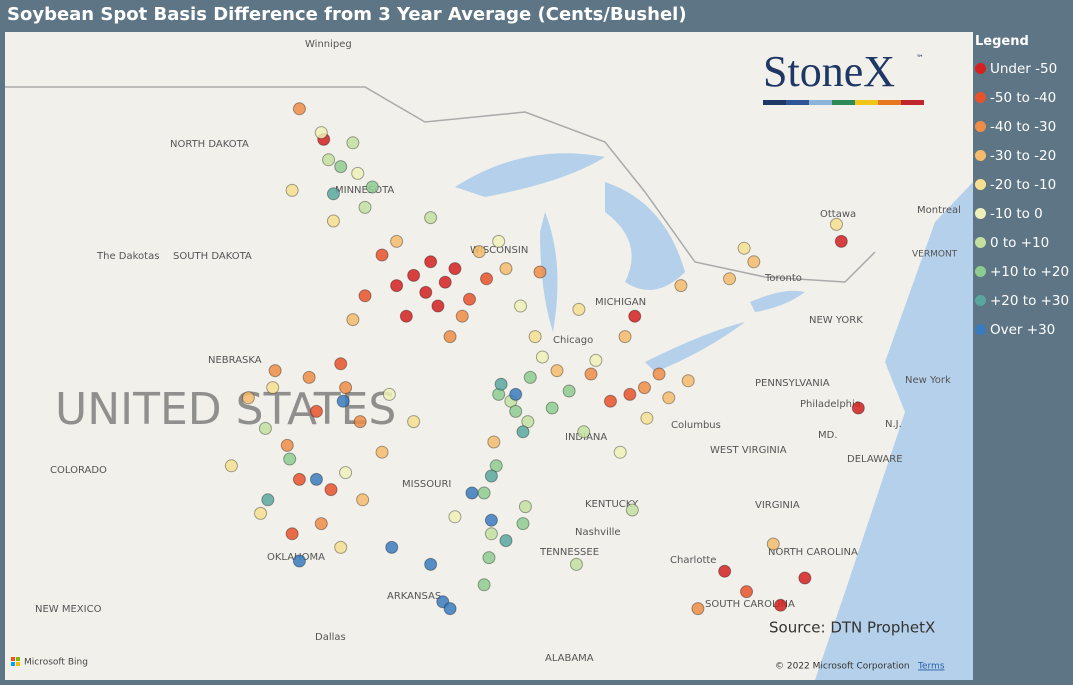 This screenshot has width=1073, height=685. I want to click on lake-ontario, so click(777, 301).